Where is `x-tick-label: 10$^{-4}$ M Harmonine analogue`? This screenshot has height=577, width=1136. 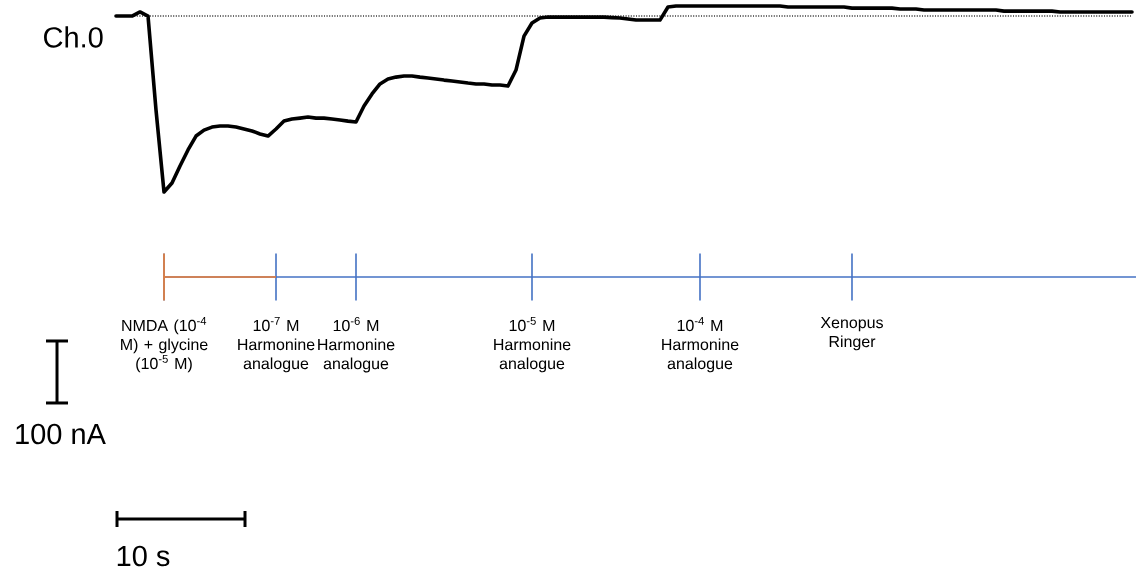 x-tick-label: 10$^{-4}$ M Harmonine analogue is located at coordinates (700, 345).